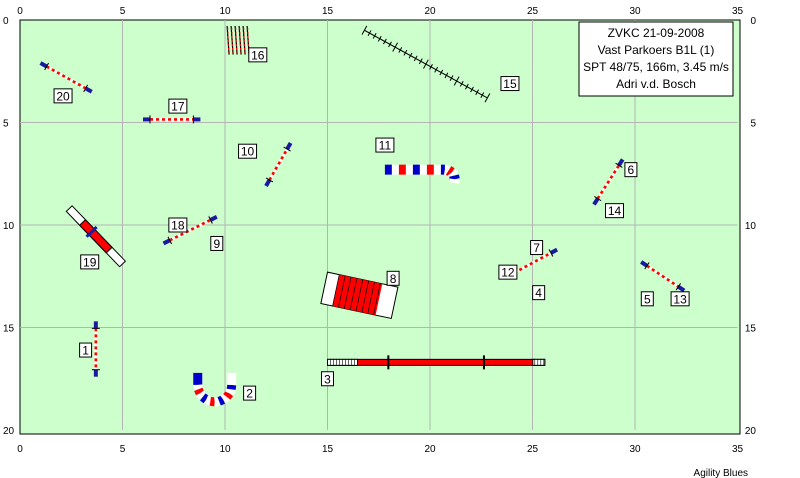 Image resolution: width=800 pixels, height=478 pixels. I want to click on chute-obstacle, so click(359, 295).